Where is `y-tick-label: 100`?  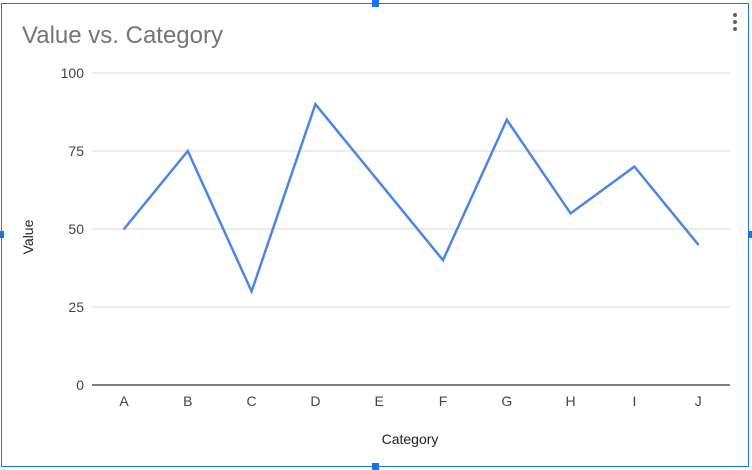 y-tick-label: 100 is located at coordinates (73, 73).